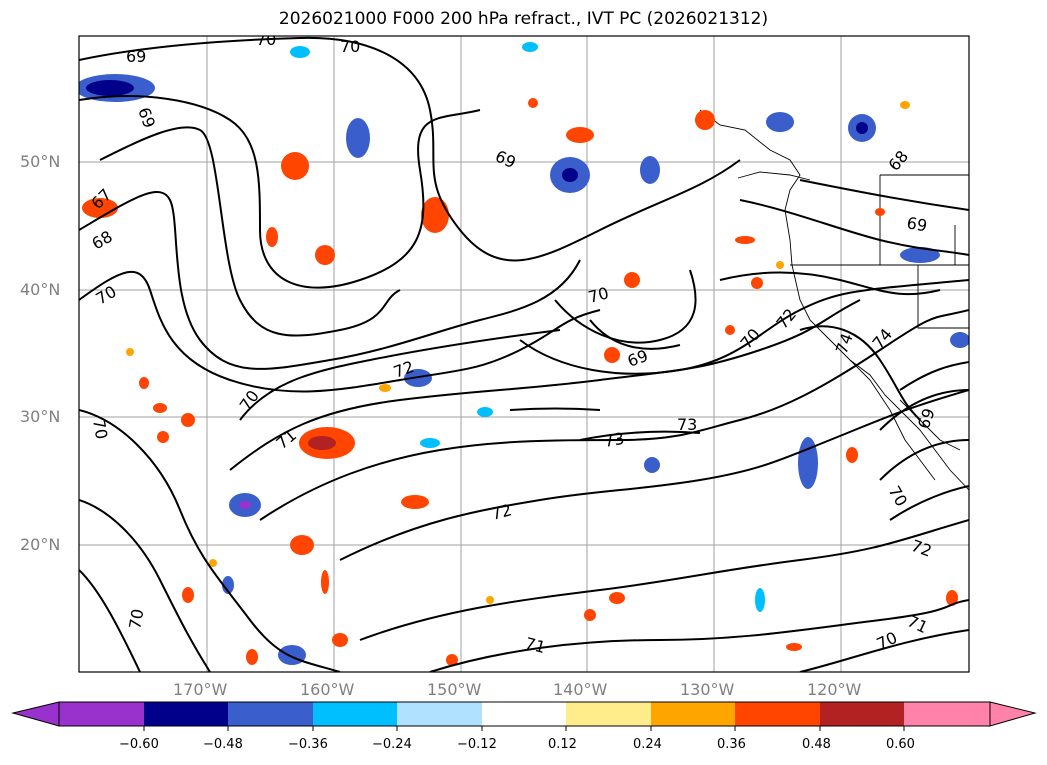 The image size is (1047, 765). Describe the element at coordinates (834, 689) in the screenshot. I see `lon-label-120w: 120°W` at that location.